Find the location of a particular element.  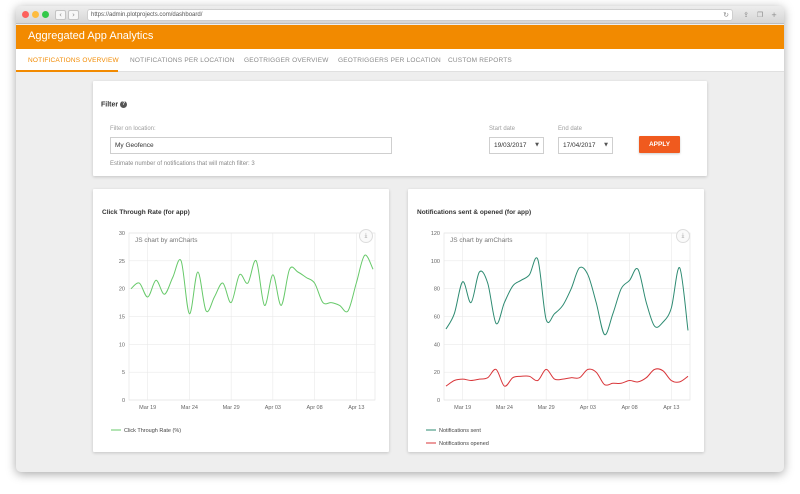

notifications-chart-title: Notifications sent & opened (for app) is located at coordinates (474, 212).